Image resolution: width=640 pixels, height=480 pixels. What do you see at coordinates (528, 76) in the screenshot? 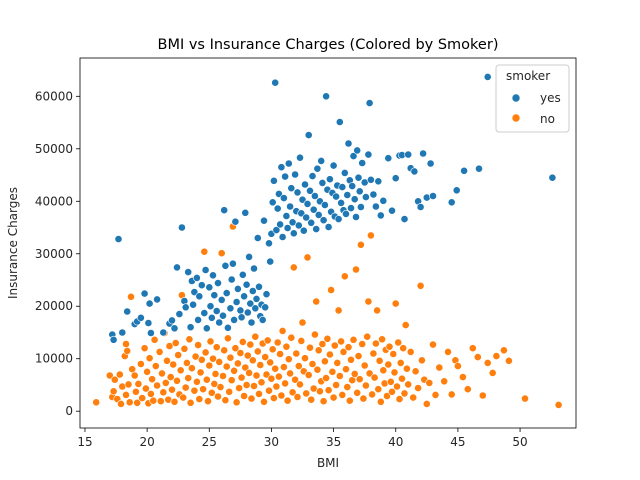
I see `legend-title: smoker` at bounding box center [528, 76].